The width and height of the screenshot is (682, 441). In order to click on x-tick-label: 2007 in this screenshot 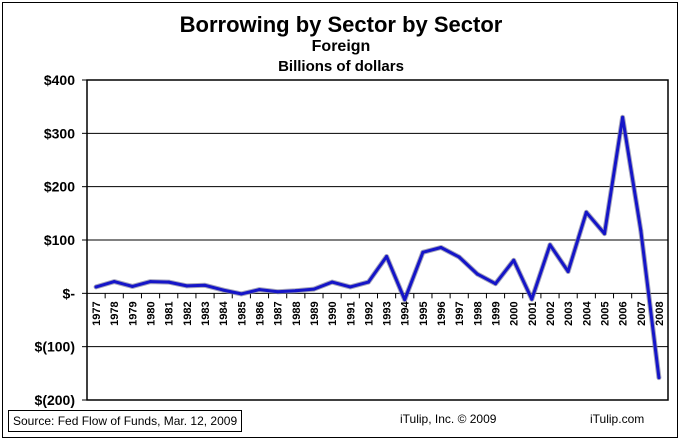, I will do `click(642, 313)`.